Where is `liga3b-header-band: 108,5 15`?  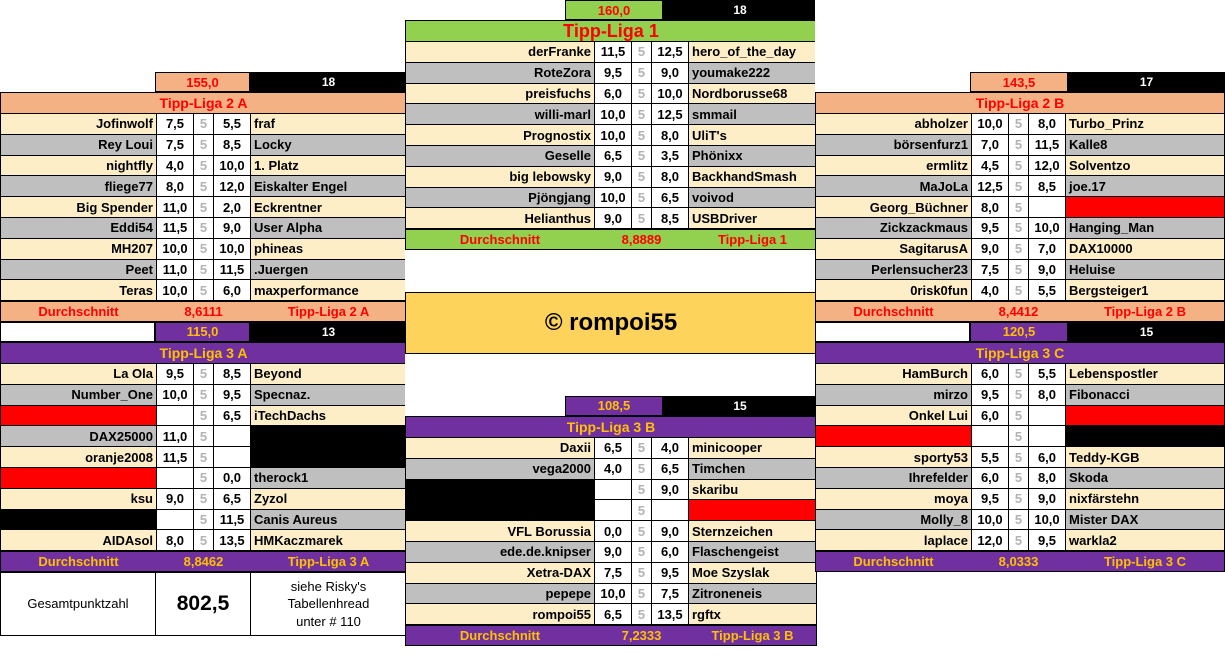 liga3b-header-band: 108,5 15 is located at coordinates (611, 405).